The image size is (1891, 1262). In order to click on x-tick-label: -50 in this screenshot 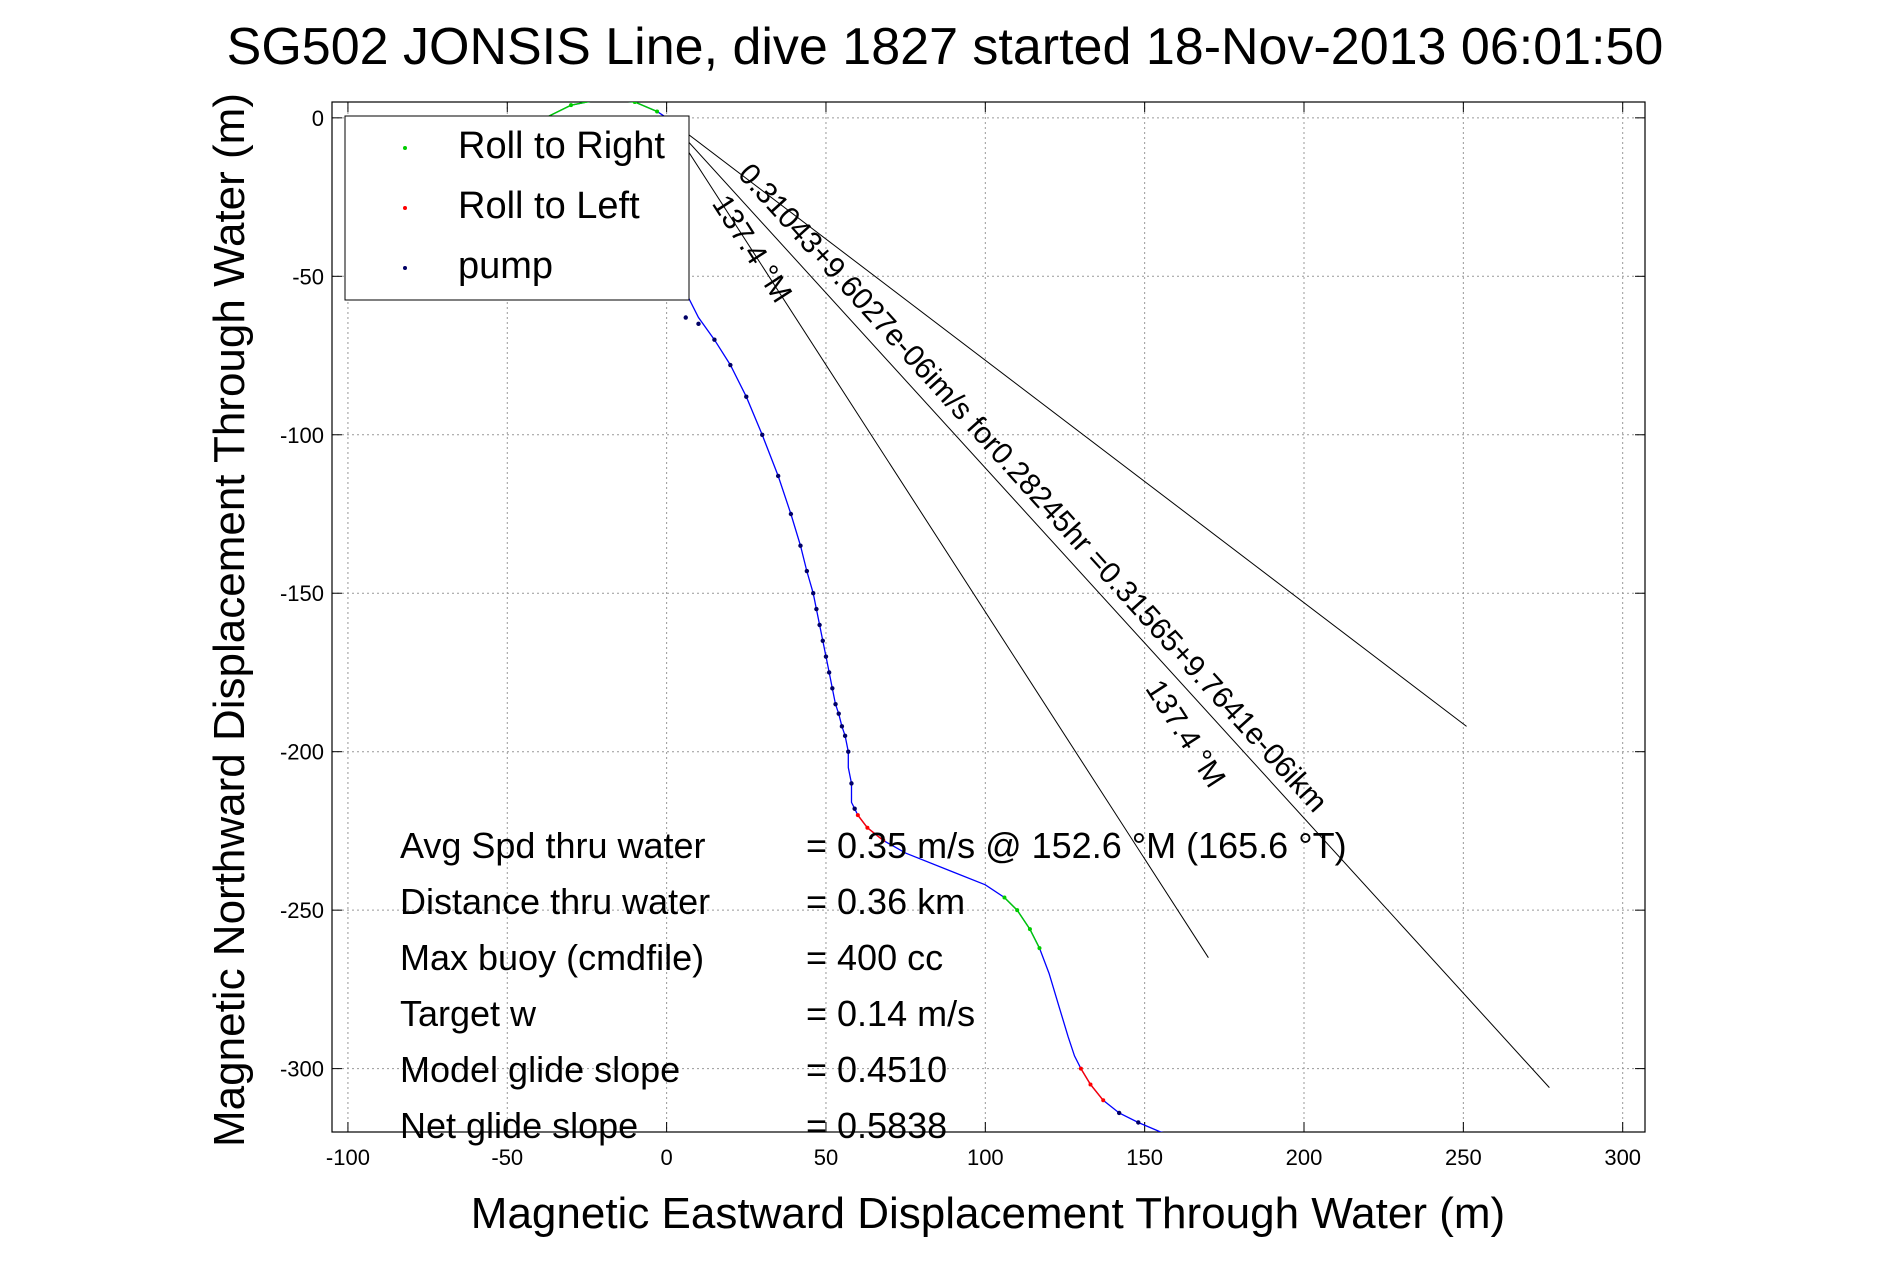, I will do `click(507, 1157)`.